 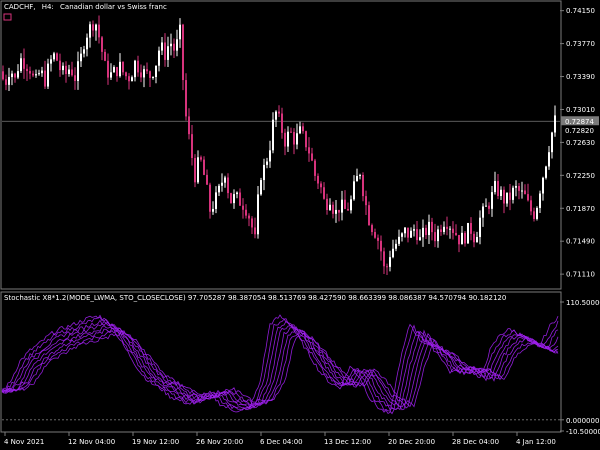 I want to click on price-tick-label: 0.73770, so click(x=580, y=44).